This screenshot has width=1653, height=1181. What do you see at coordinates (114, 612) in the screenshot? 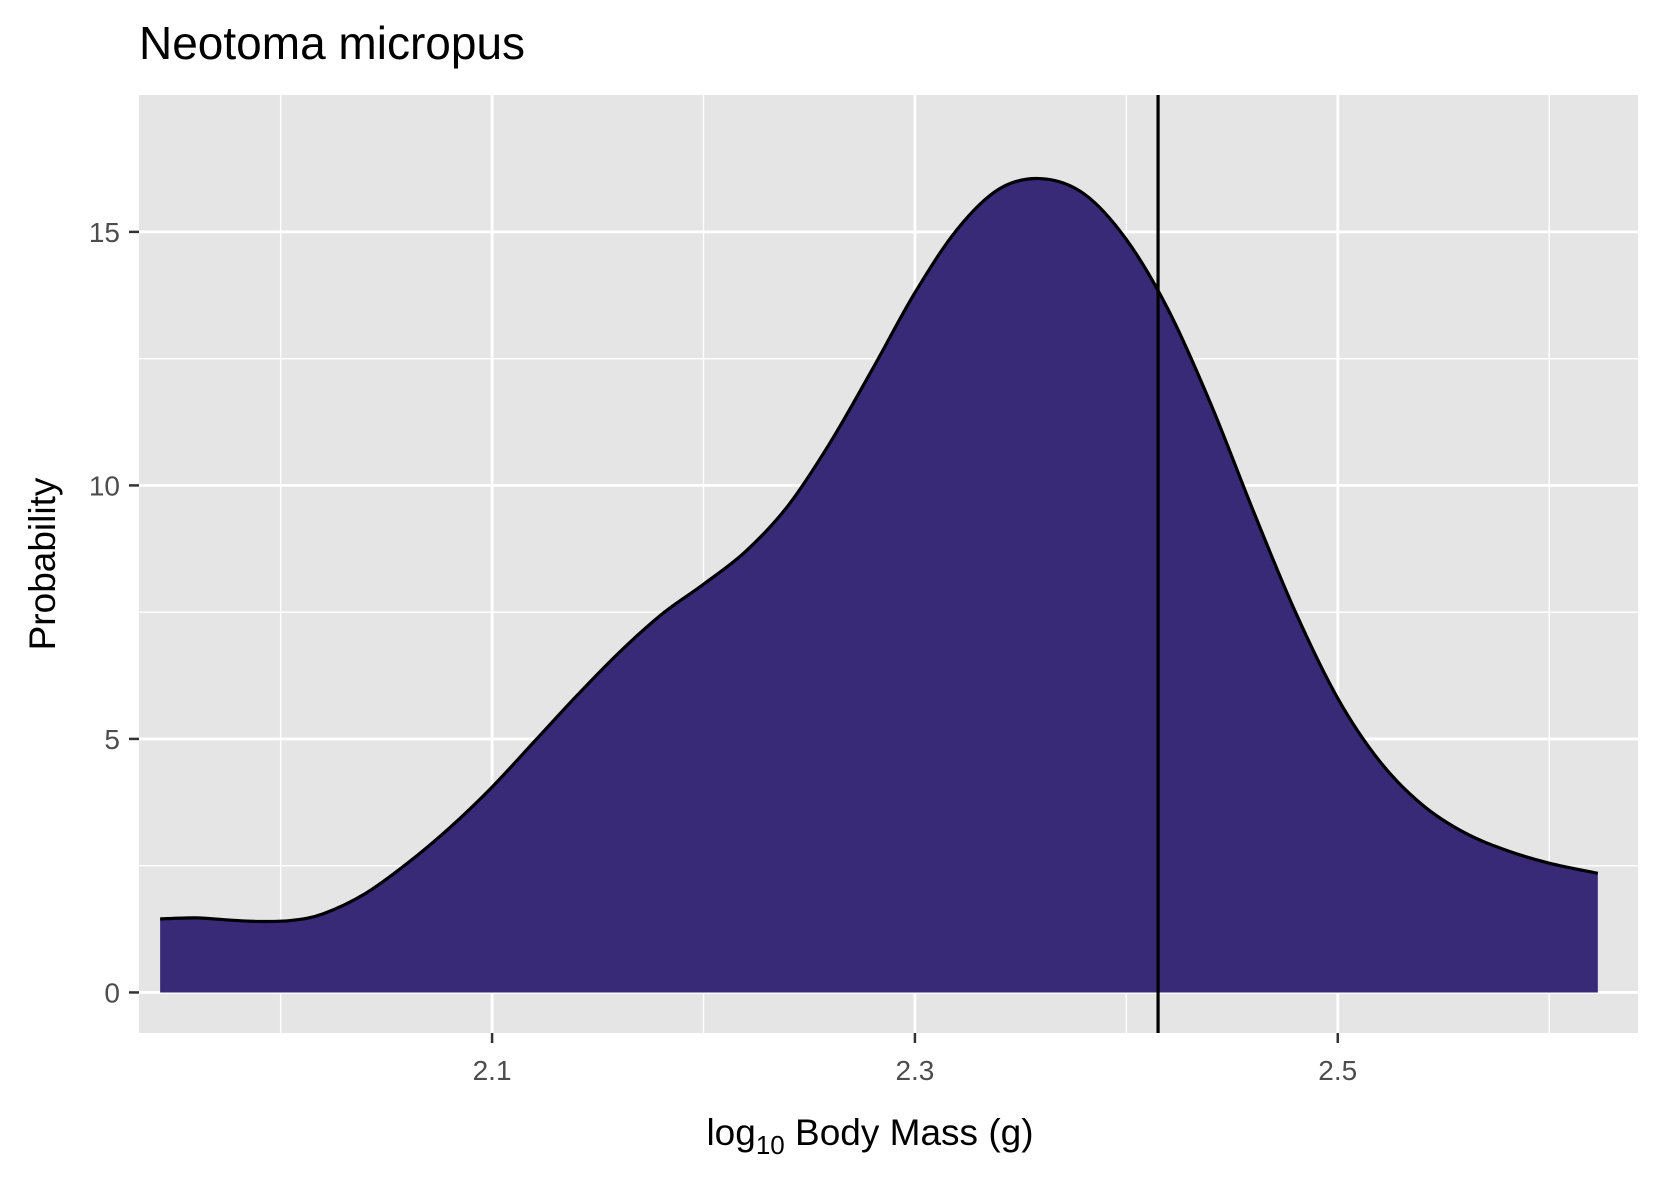
I see `y-axis: 0 5 10 15` at bounding box center [114, 612].